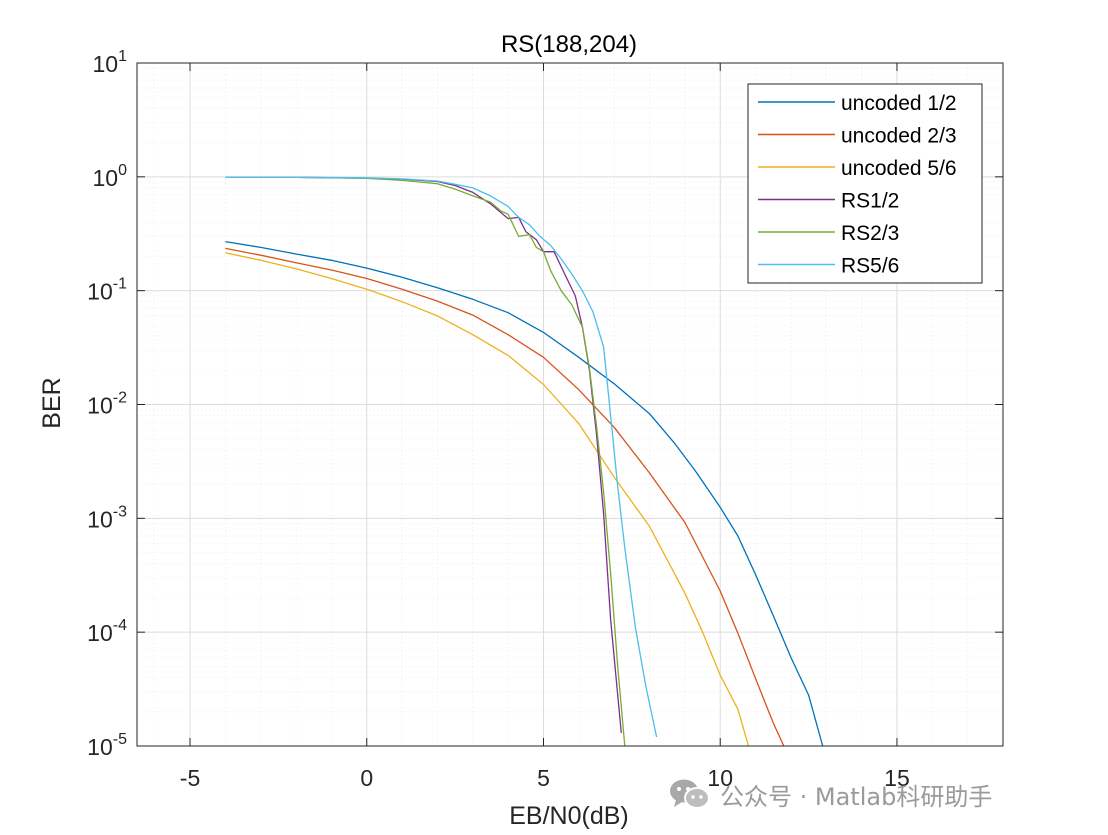 Image resolution: width=1108 pixels, height=835 pixels. What do you see at coordinates (899, 136) in the screenshot?
I see `legend-label: uncoded 2/3` at bounding box center [899, 136].